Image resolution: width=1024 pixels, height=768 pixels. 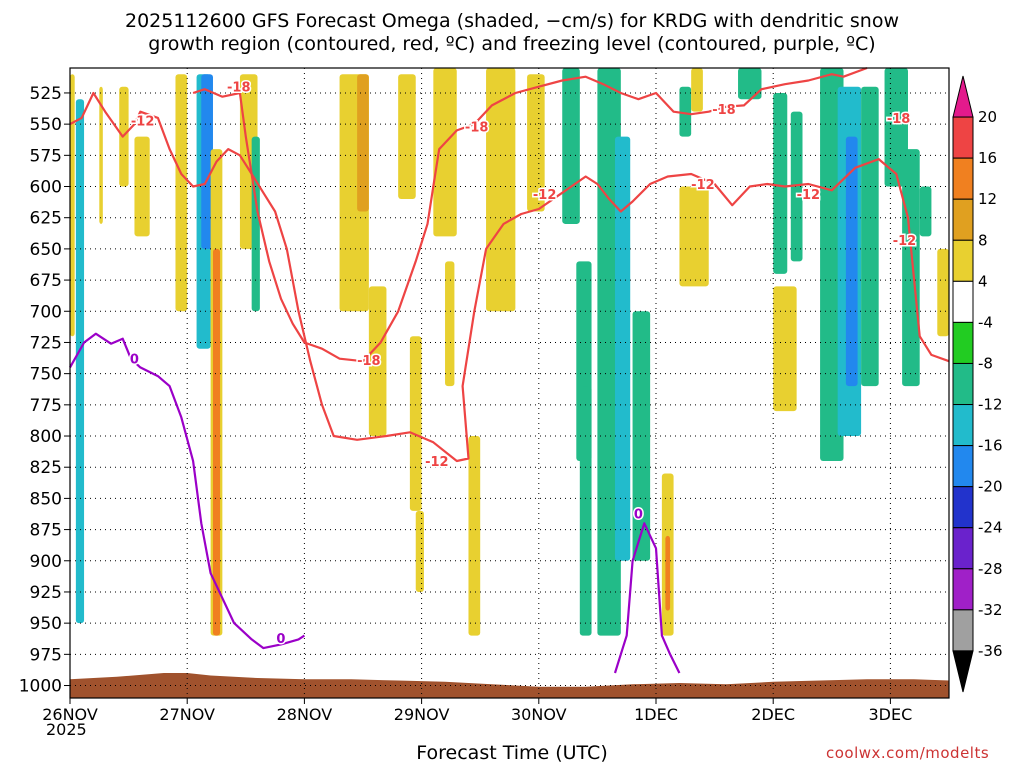 I want to click on colorbar-bottom-triangle, so click(x=963, y=671).